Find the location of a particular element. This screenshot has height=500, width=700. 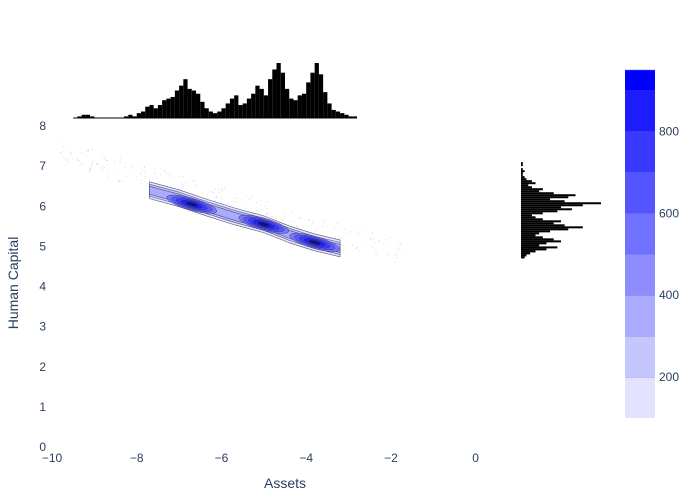

x-tick-label: −8 is located at coordinates (137, 458).